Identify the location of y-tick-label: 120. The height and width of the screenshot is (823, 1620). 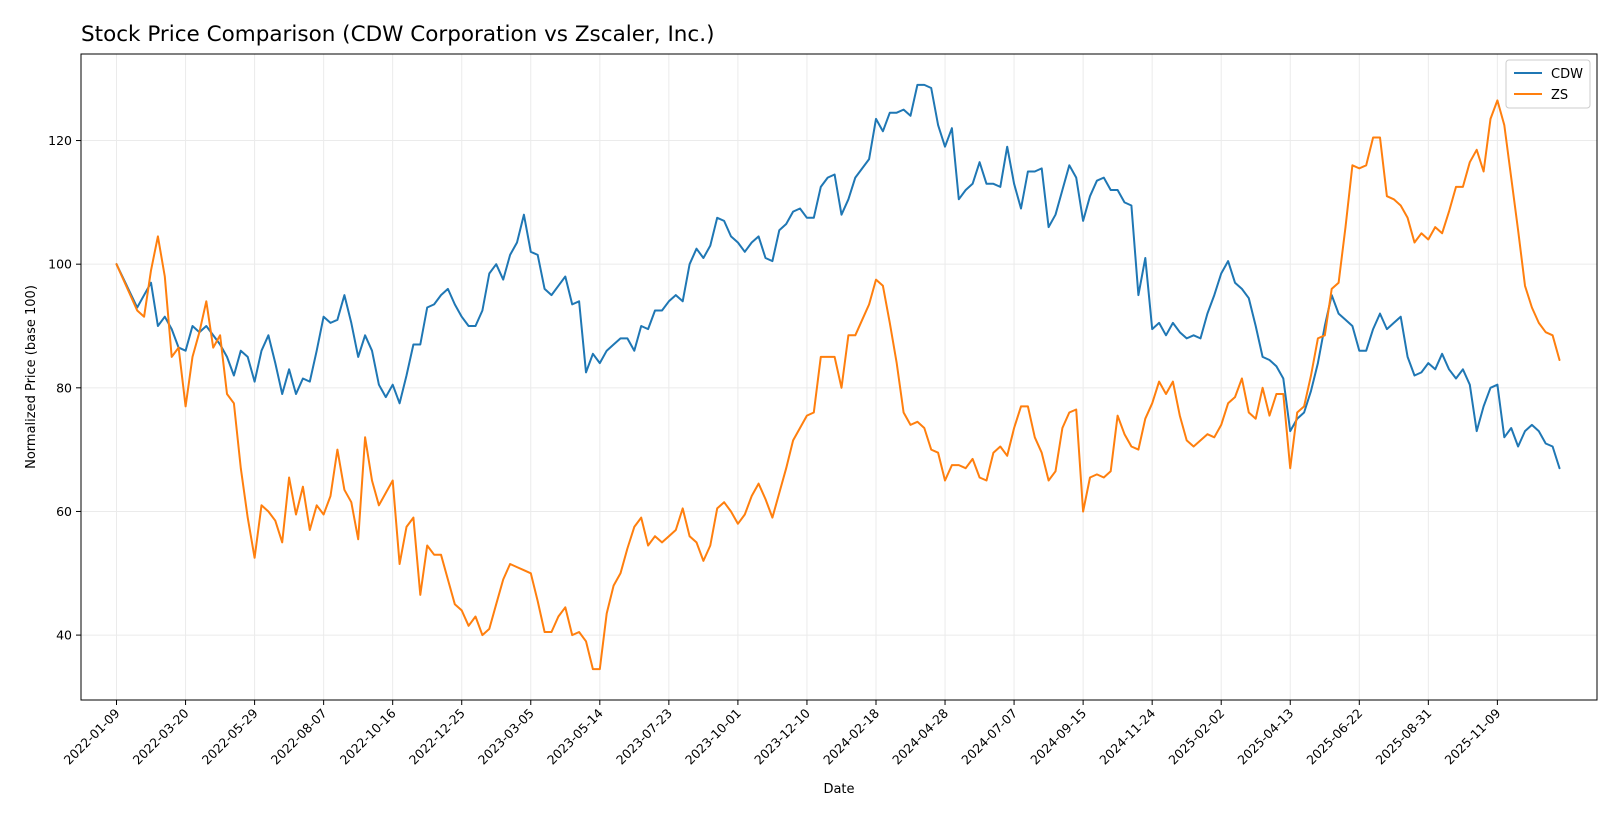
(60, 140).